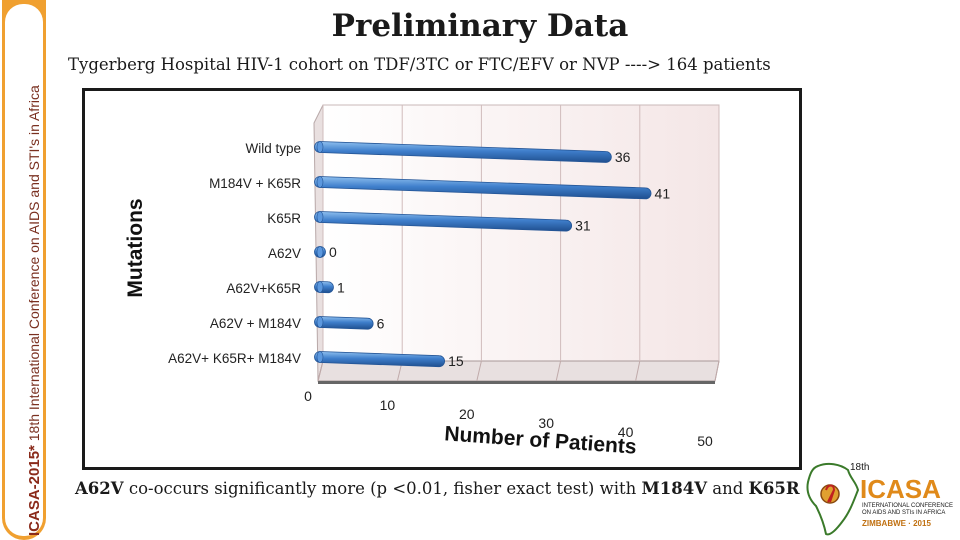 The width and height of the screenshot is (960, 540). I want to click on value-label: 31, so click(583, 226).